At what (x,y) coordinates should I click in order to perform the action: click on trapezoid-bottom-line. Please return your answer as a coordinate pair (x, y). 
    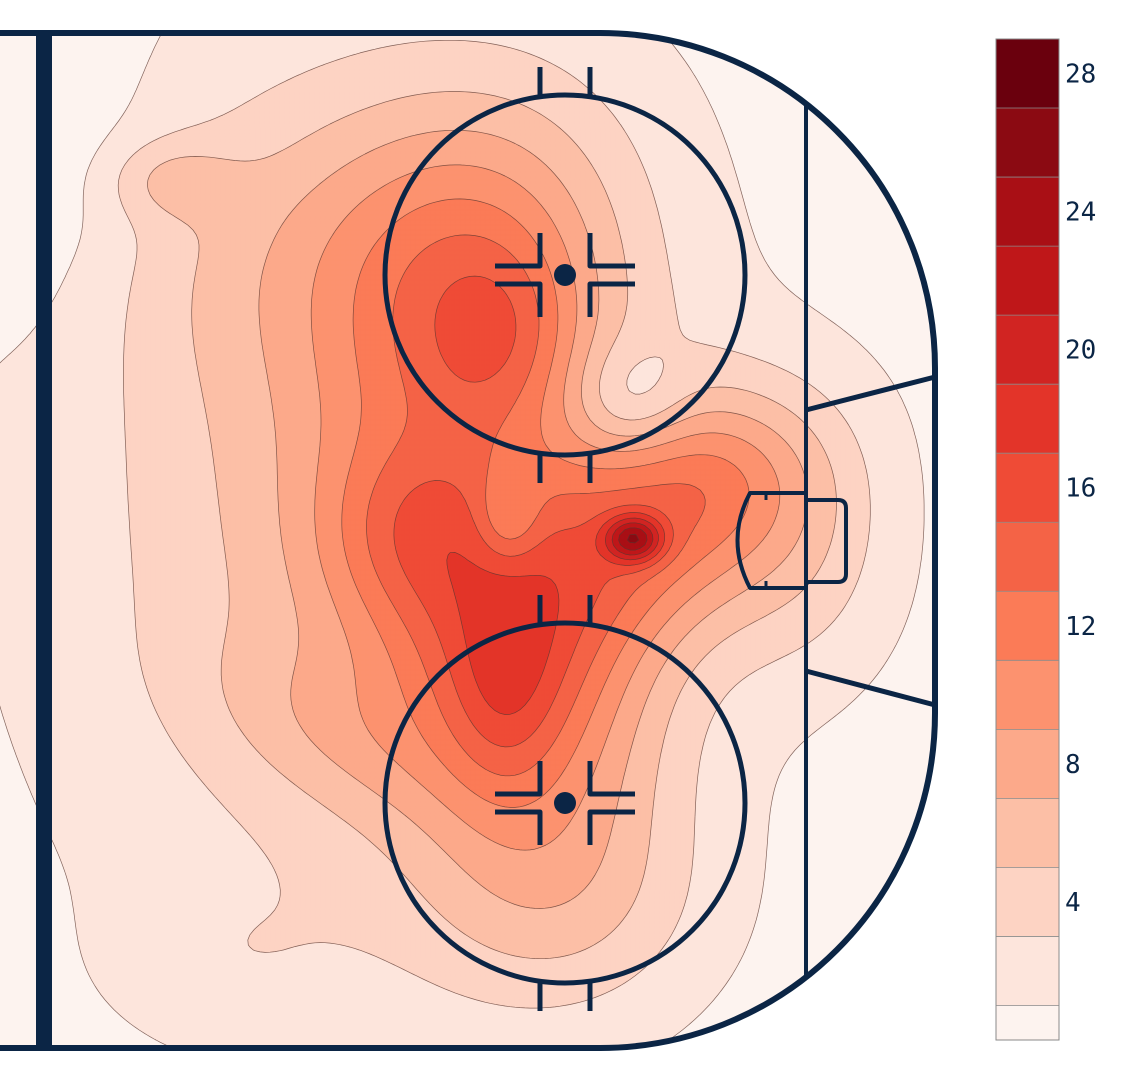
    Looking at the image, I should click on (870, 688).